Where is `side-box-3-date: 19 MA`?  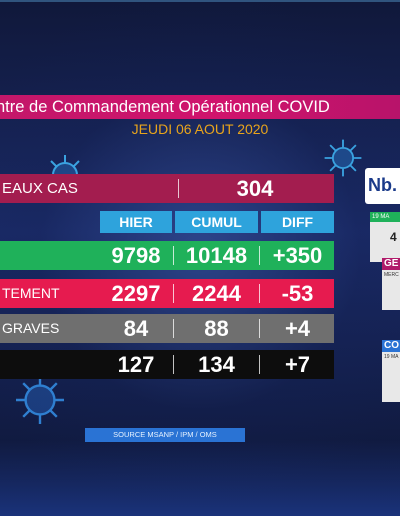
side-box-3-date: 19 MA is located at coordinates (391, 357).